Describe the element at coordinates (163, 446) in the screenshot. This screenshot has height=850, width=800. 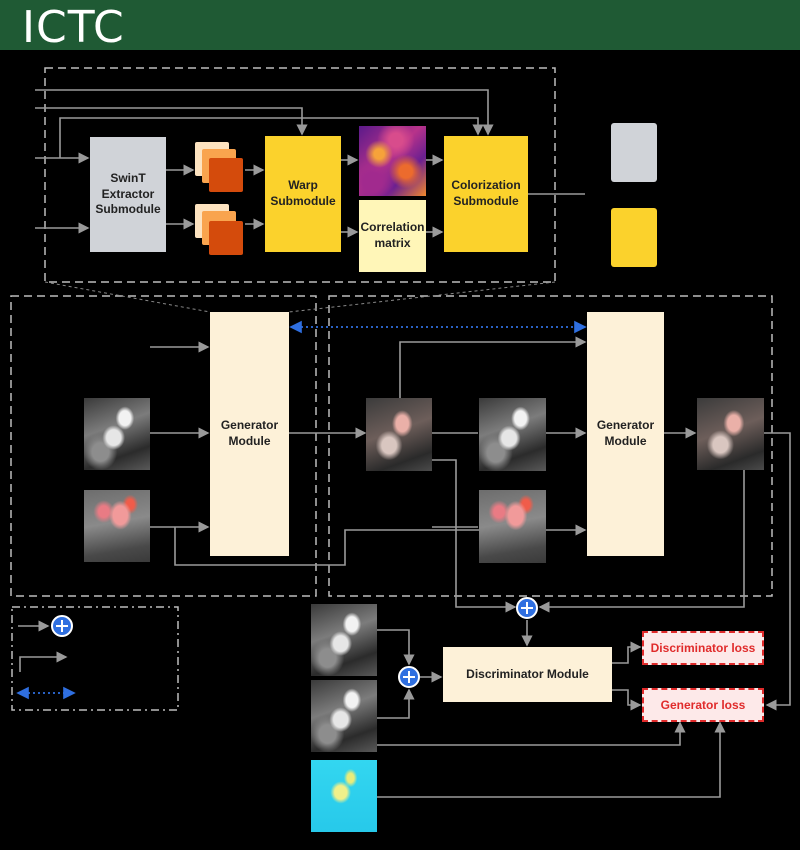
I see `left-generator-region` at that location.